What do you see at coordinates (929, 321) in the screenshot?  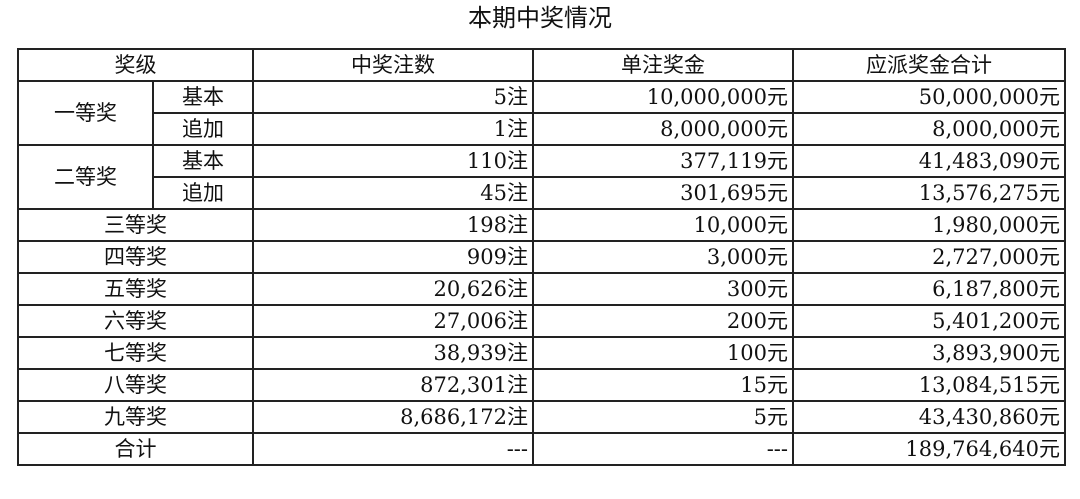 I see `total-prize-cell: 5,401,200元` at bounding box center [929, 321].